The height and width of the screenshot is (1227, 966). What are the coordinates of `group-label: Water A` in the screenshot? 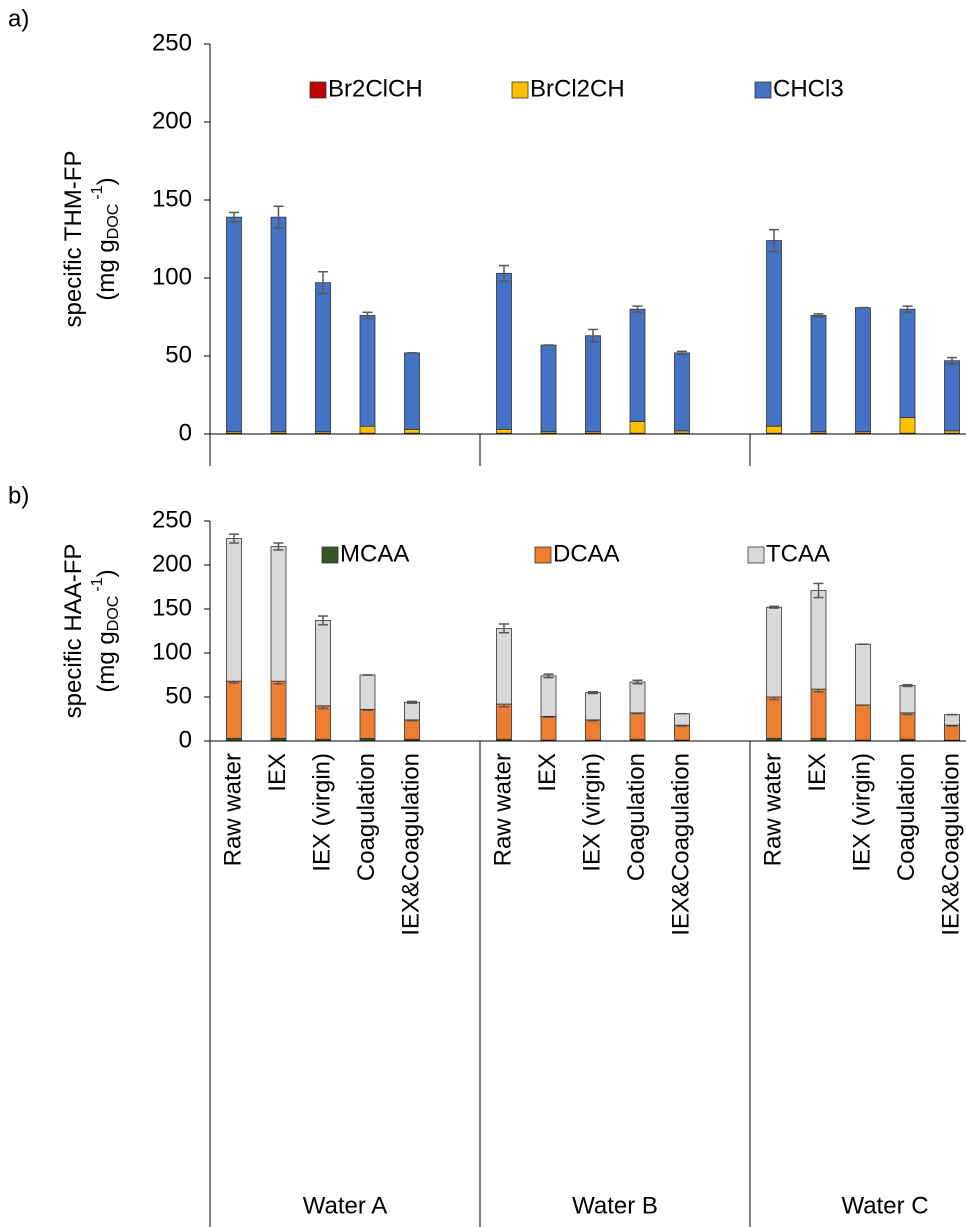 It's located at (345, 1205).